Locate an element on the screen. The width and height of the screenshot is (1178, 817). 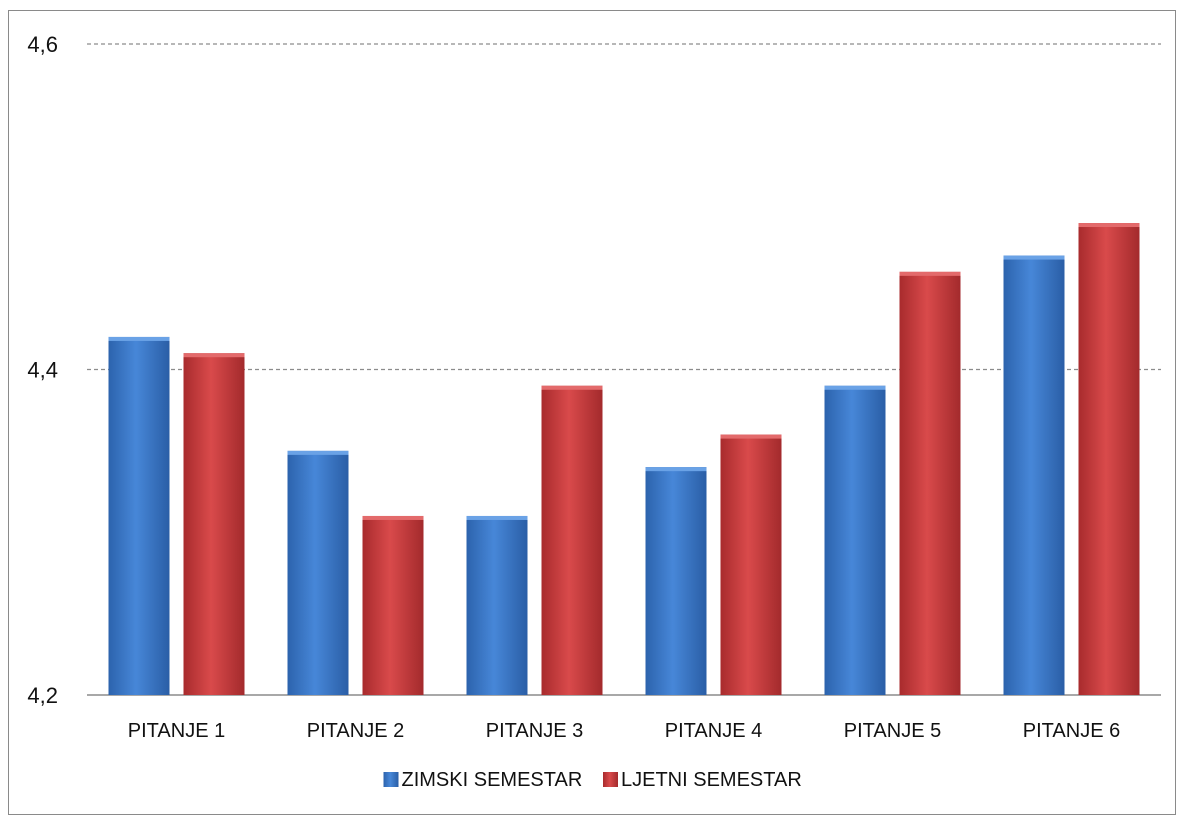
legend: ZIMSKI SEMESTAR LJETNI SEMESTAR is located at coordinates (592, 780).